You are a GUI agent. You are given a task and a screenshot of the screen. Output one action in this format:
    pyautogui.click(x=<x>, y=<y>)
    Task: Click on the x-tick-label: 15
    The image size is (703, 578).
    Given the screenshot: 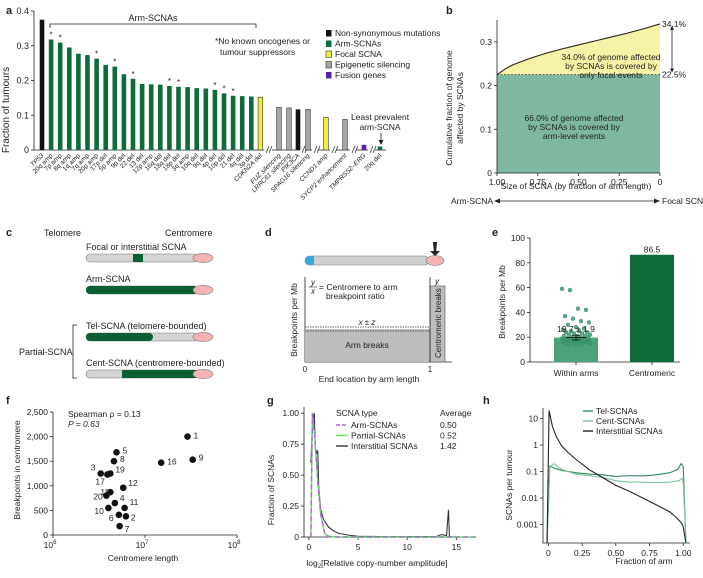 What is the action you would take?
    pyautogui.click(x=457, y=547)
    